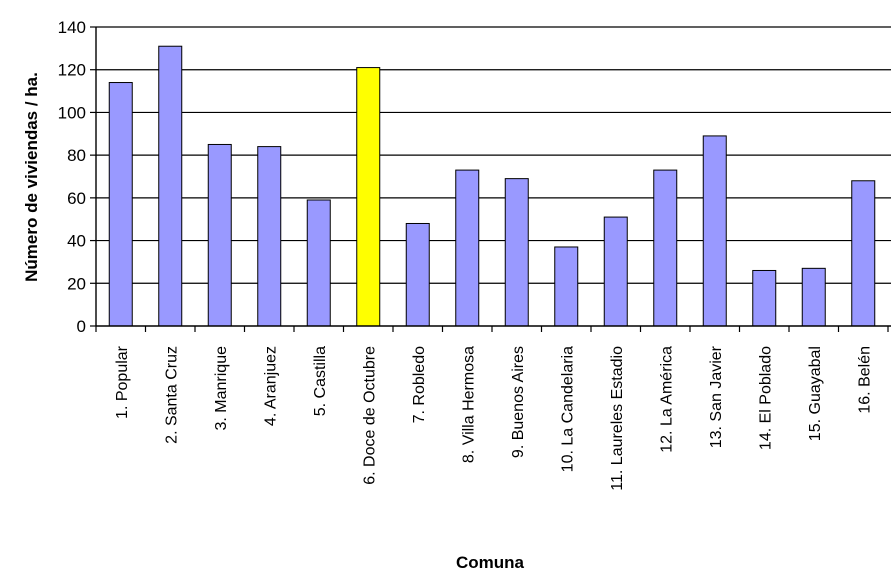 The width and height of the screenshot is (891, 574). What do you see at coordinates (815, 393) in the screenshot?
I see `x-tick-label: 15. Guayabal` at bounding box center [815, 393].